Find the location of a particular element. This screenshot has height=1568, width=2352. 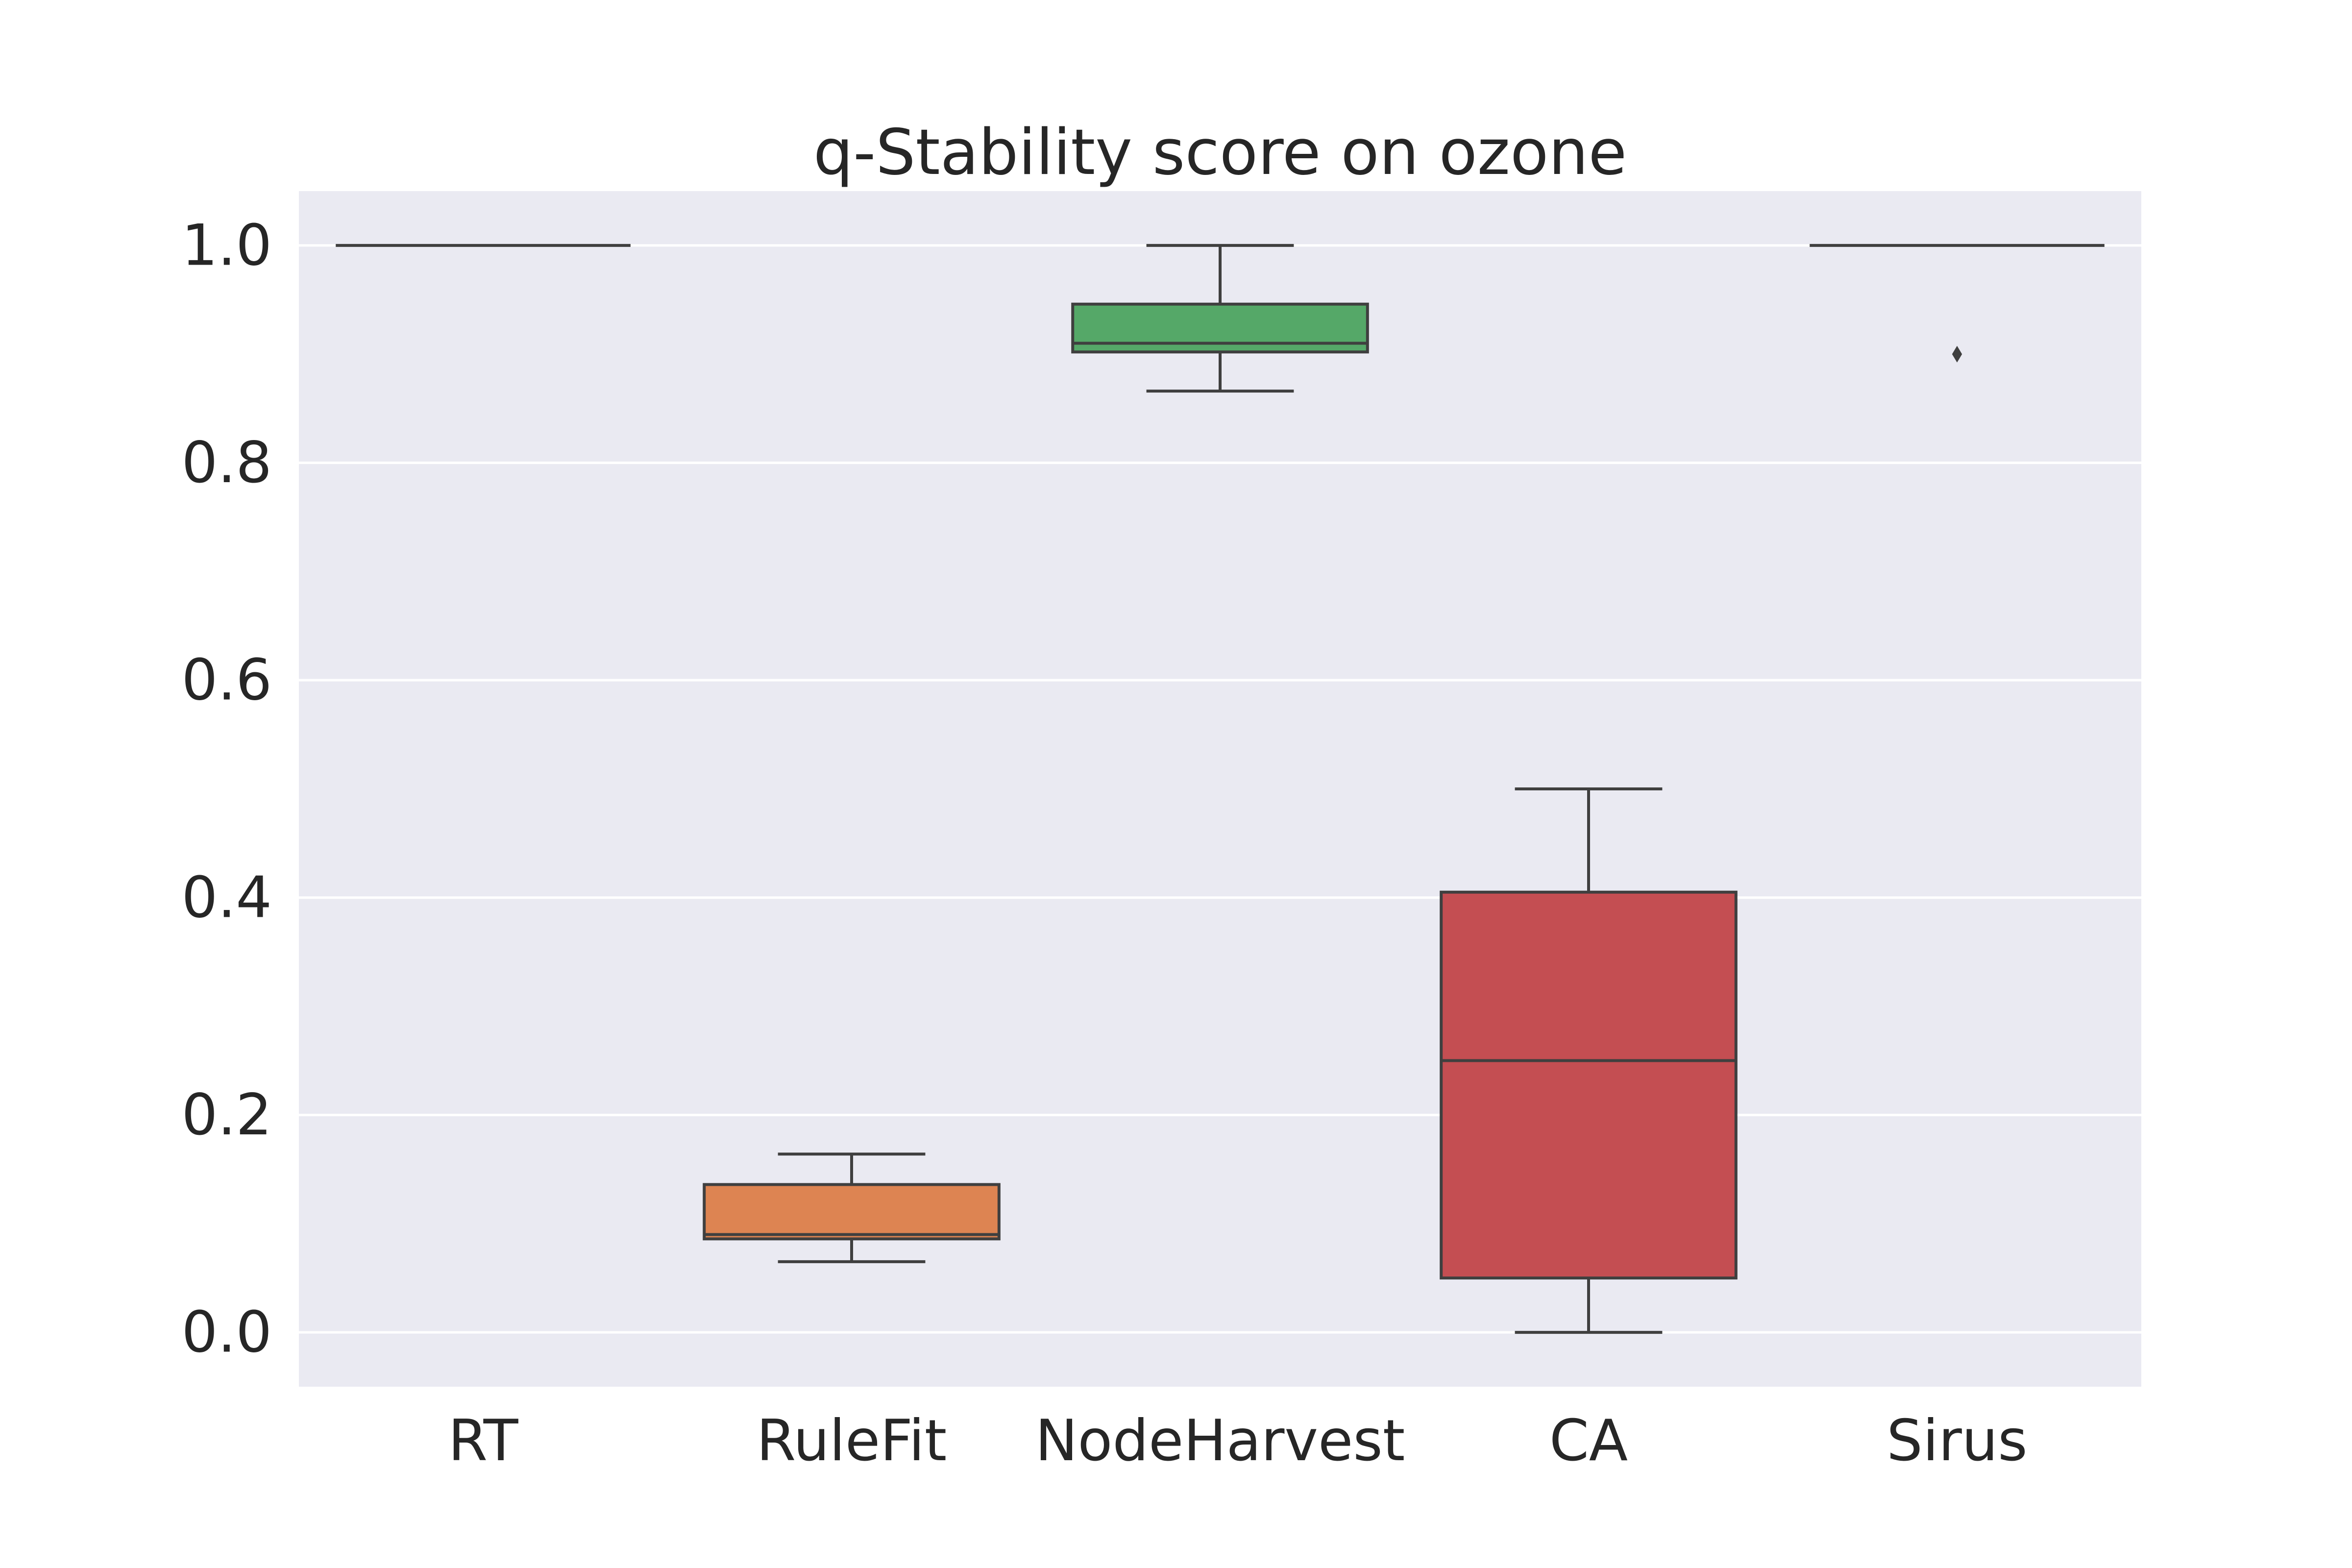

y-tick-label: 0.8 is located at coordinates (227, 463).